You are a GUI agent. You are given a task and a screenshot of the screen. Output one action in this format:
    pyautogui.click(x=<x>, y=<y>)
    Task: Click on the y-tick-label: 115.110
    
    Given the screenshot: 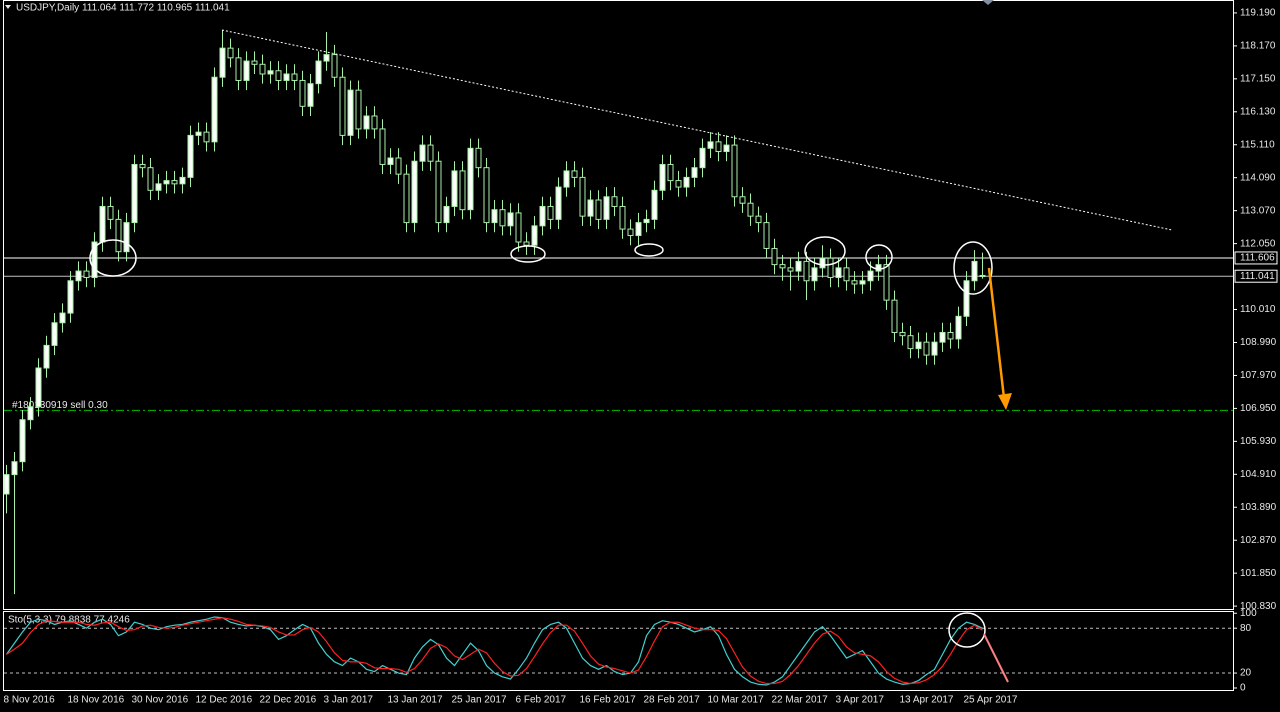 What is the action you would take?
    pyautogui.click(x=1257, y=144)
    